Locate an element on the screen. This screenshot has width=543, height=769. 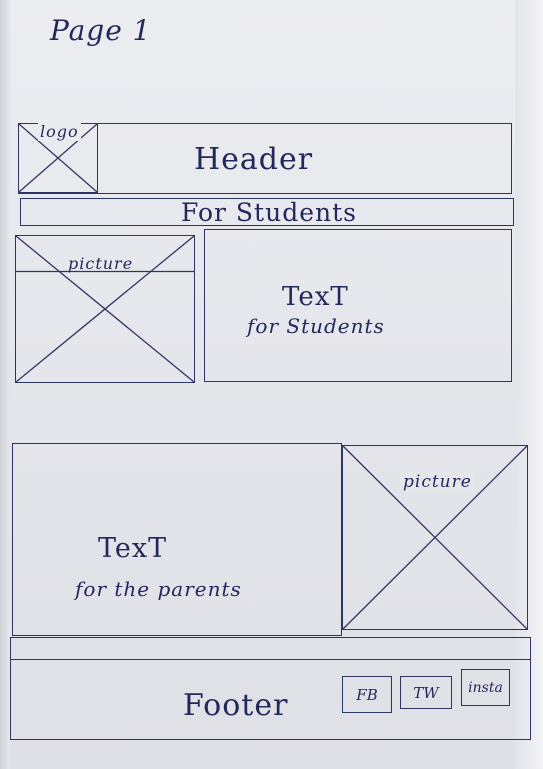
paper-edge-right is located at coordinates (529, 384).